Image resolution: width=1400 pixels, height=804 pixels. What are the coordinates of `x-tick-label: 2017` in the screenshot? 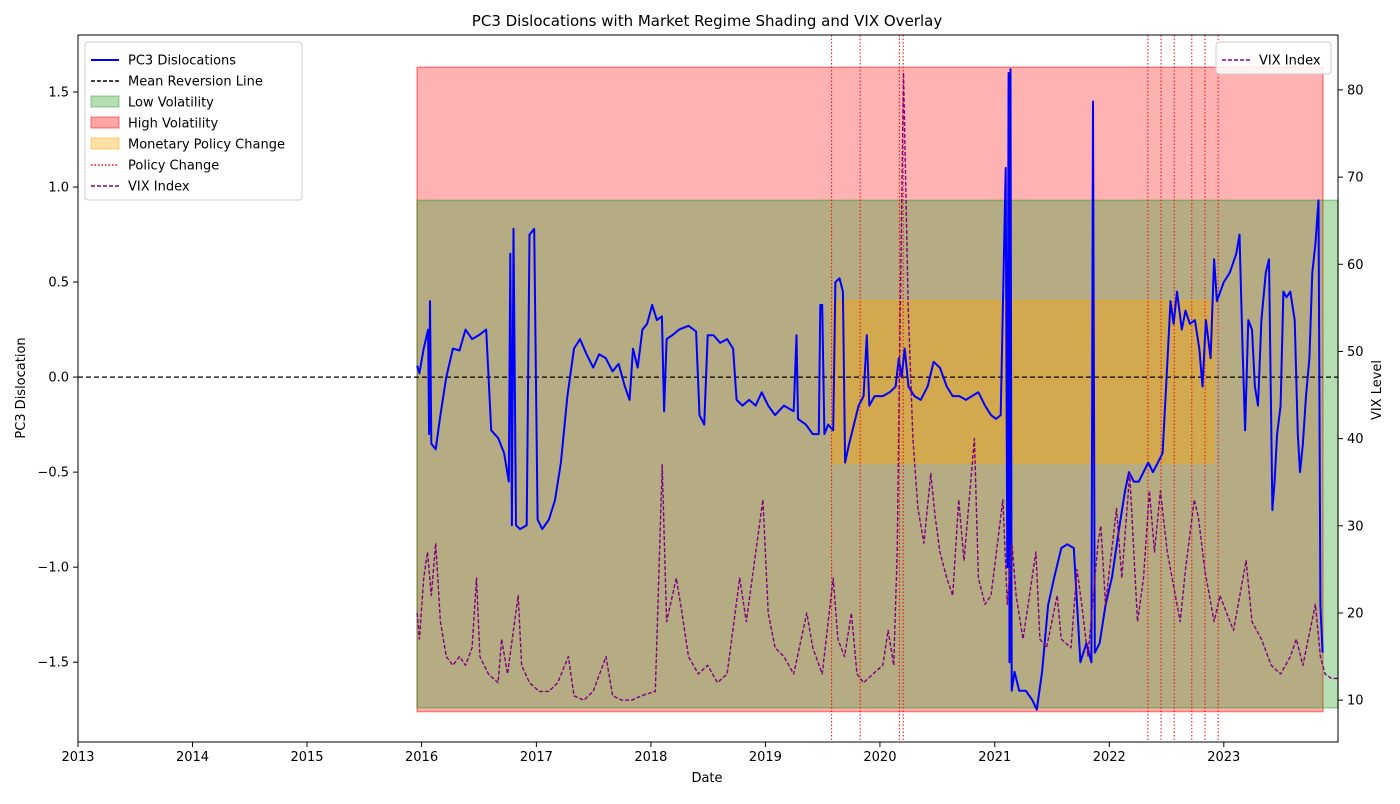 It's located at (536, 757).